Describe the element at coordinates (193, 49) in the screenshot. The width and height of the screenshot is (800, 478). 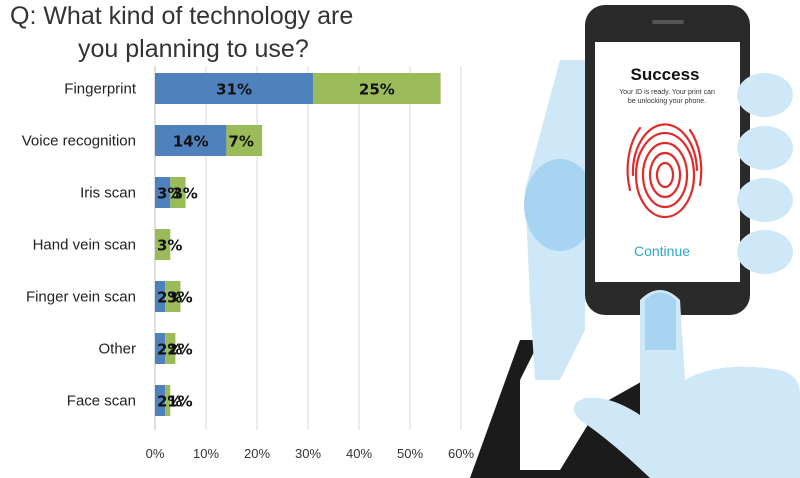
I see `chart-title-line-2: you planning to use?` at that location.